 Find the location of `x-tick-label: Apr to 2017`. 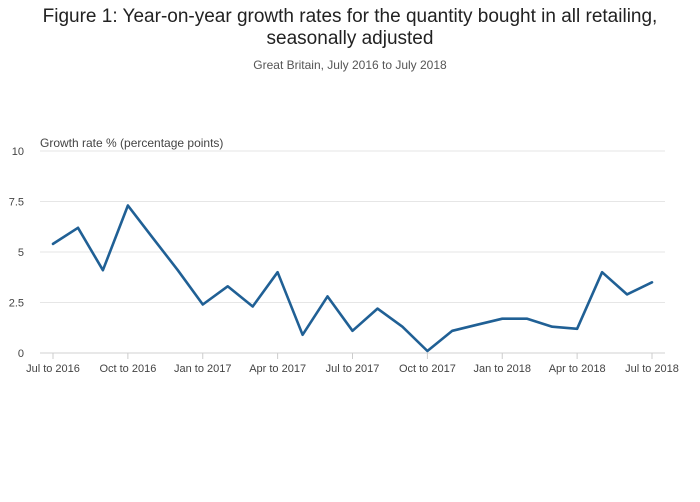

x-tick-label: Apr to 2017 is located at coordinates (277, 369).